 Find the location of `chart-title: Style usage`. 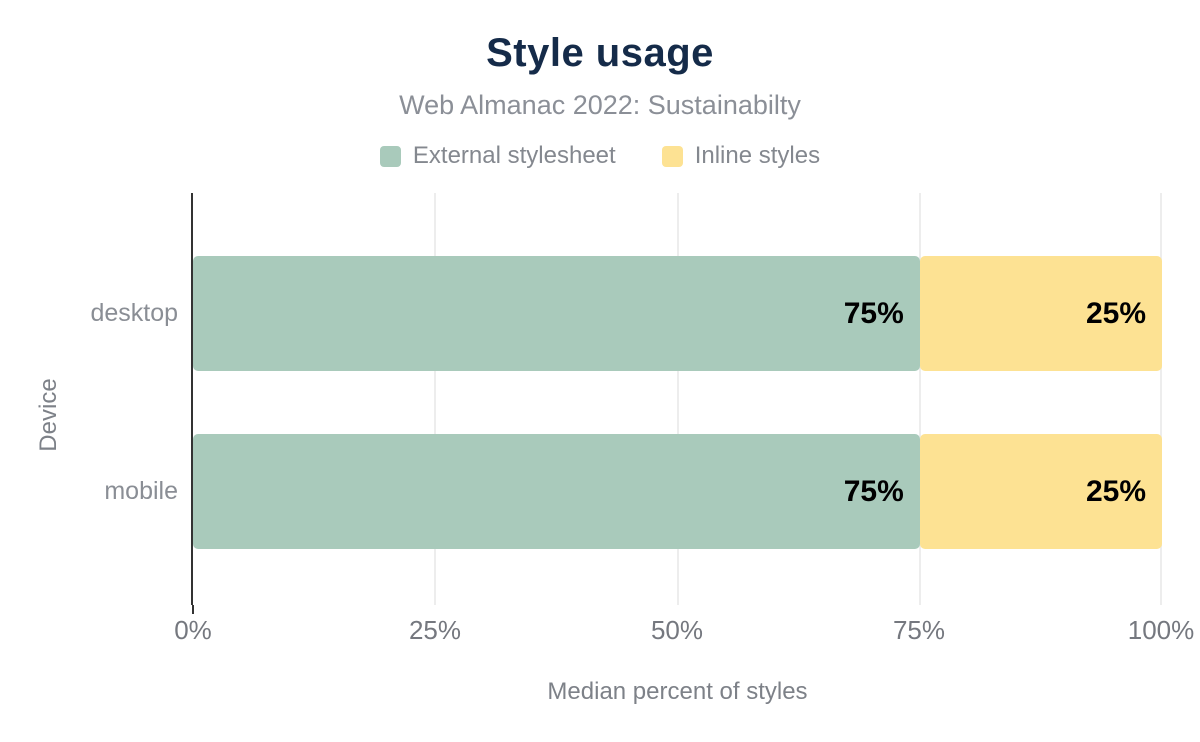

chart-title: Style usage is located at coordinates (600, 53).